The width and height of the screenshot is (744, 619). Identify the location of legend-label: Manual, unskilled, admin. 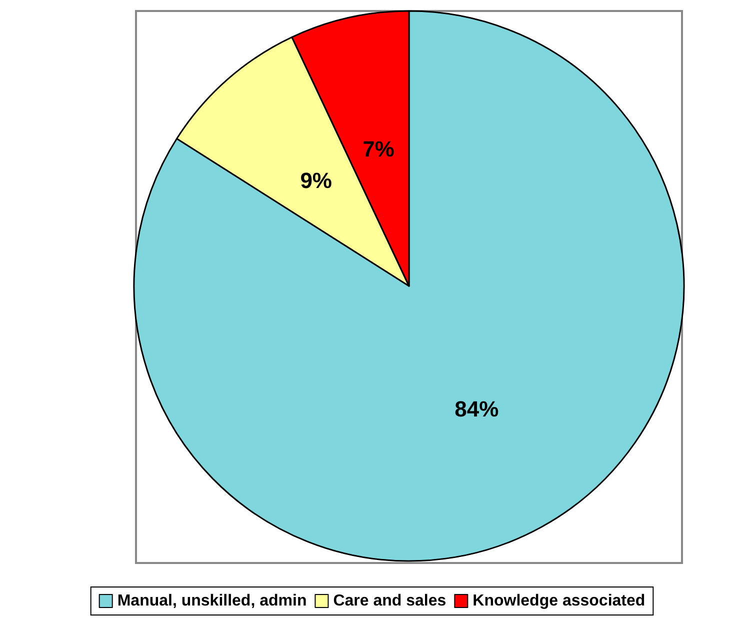
(212, 601).